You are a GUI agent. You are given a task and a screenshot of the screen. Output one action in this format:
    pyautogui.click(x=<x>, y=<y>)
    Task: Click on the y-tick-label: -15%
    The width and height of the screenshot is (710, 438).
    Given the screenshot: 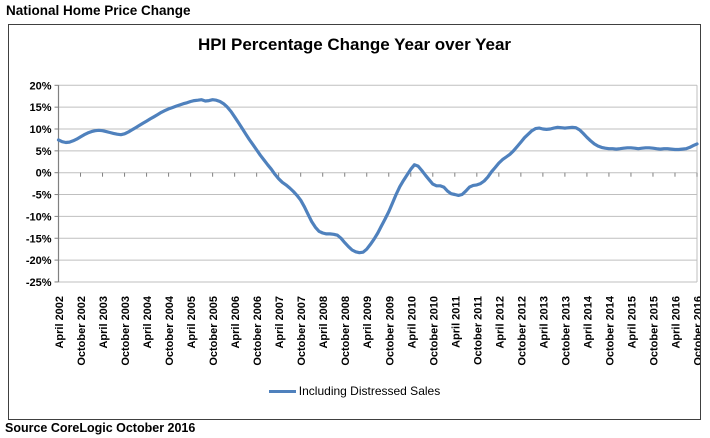 What is the action you would take?
    pyautogui.click(x=39, y=239)
    